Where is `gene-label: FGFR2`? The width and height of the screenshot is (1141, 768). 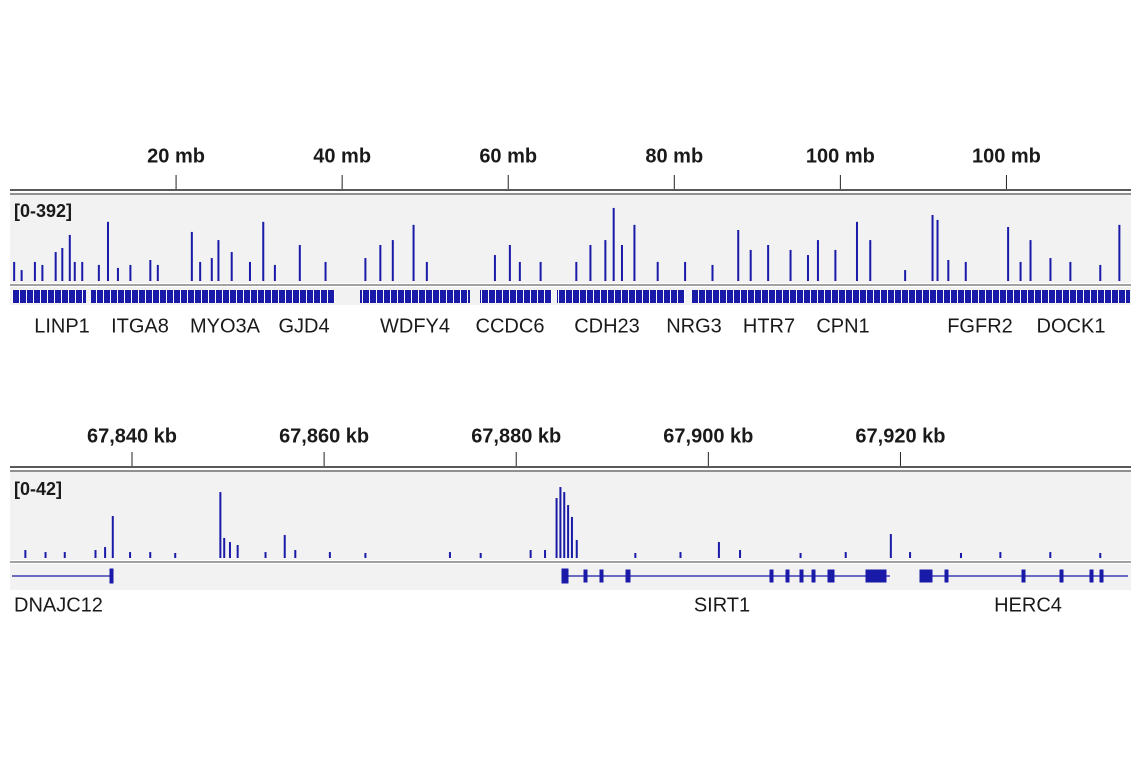 gene-label: FGFR2 is located at coordinates (980, 326).